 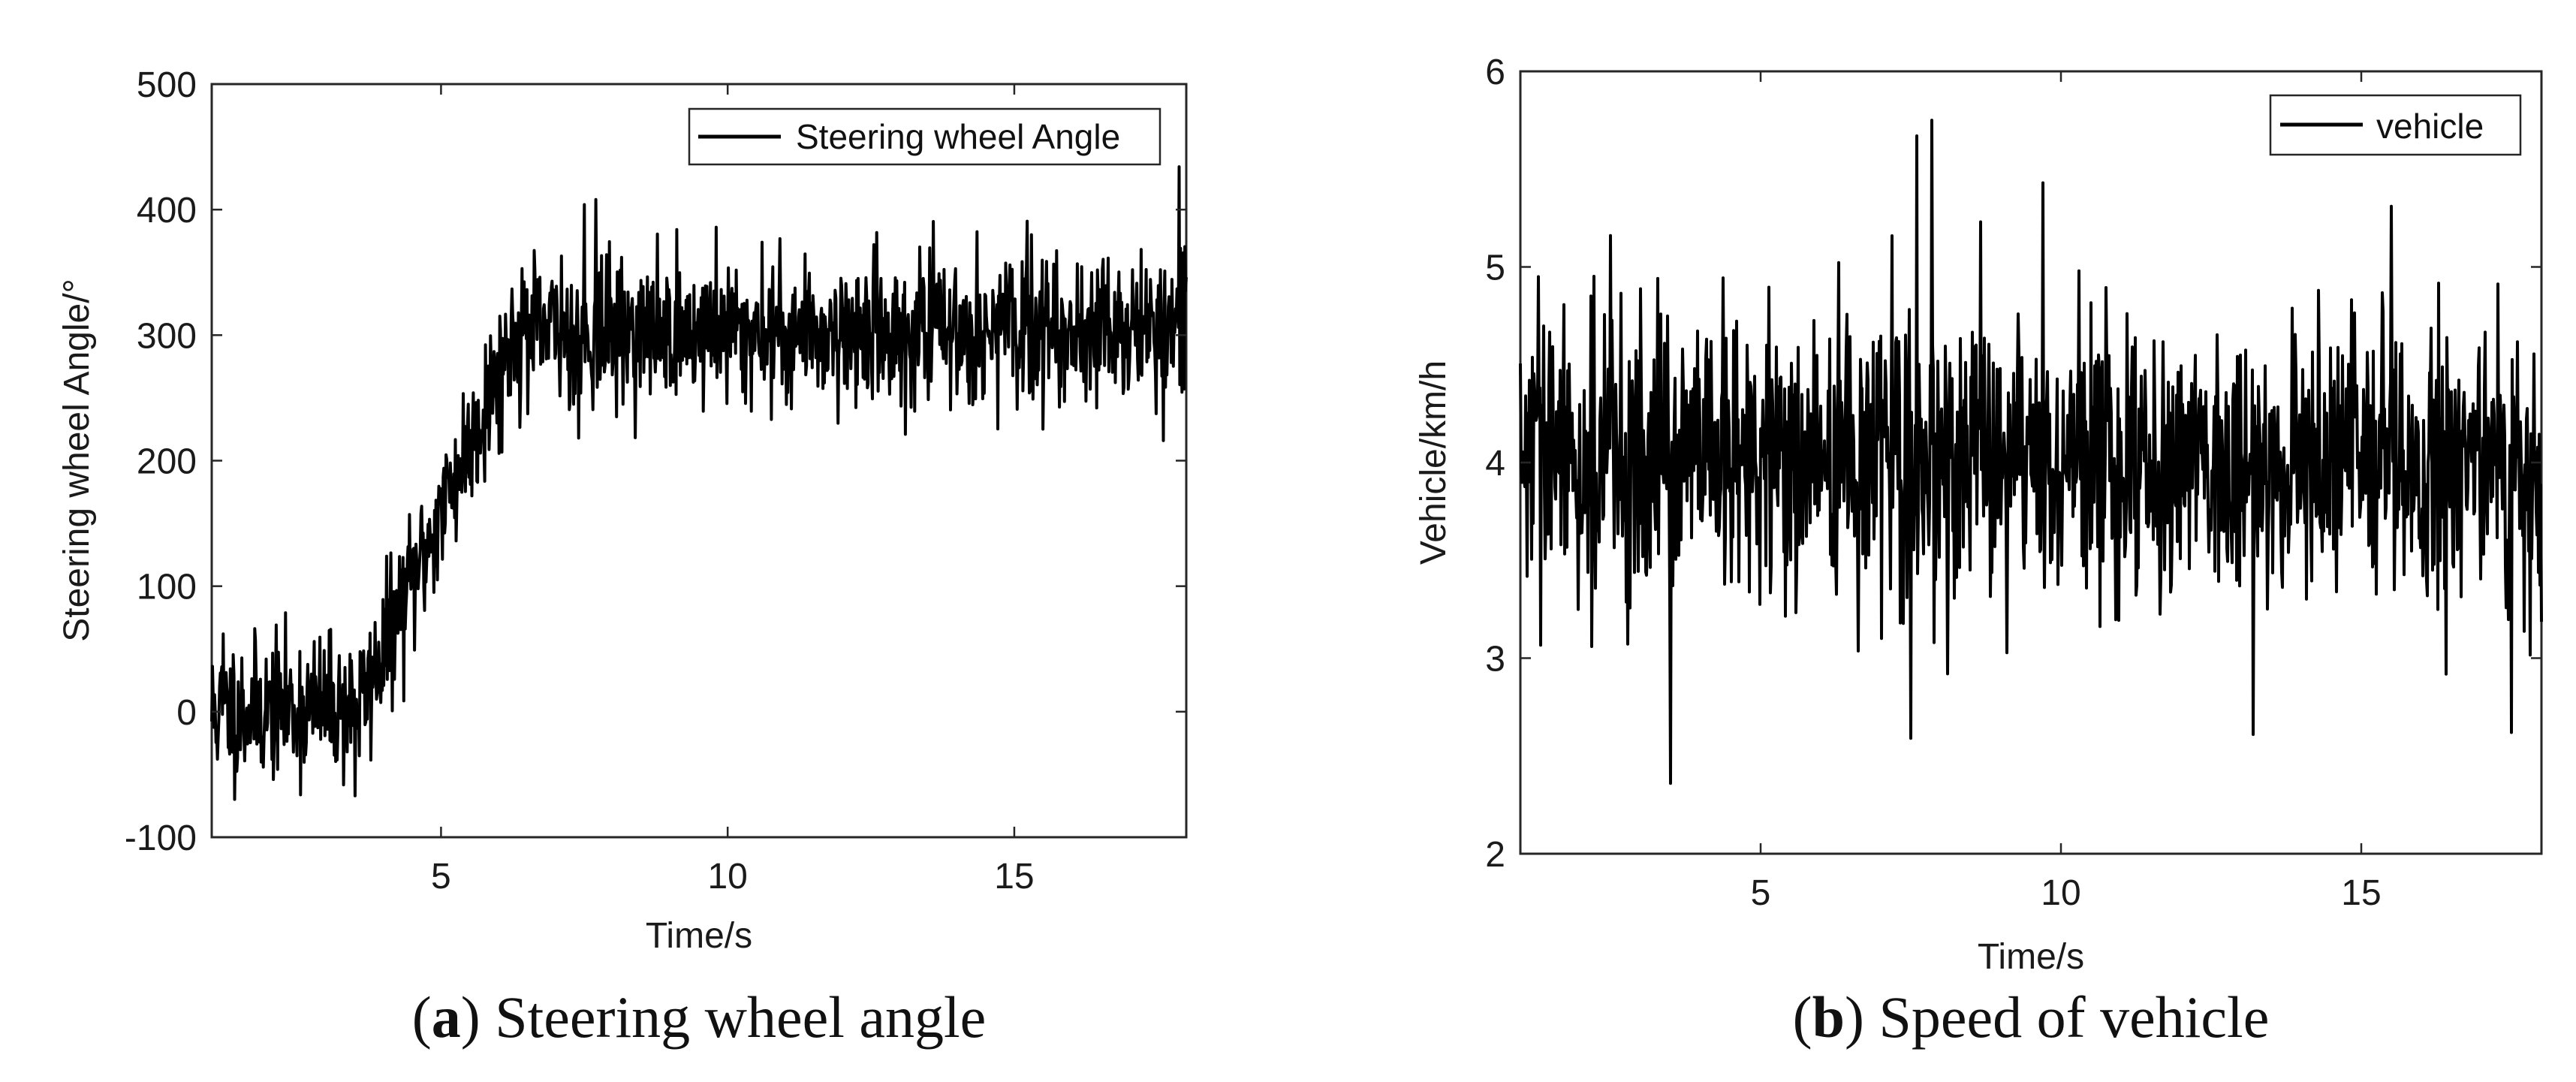 I want to click on x-tick-label-b-5: 5, so click(x=1761, y=893).